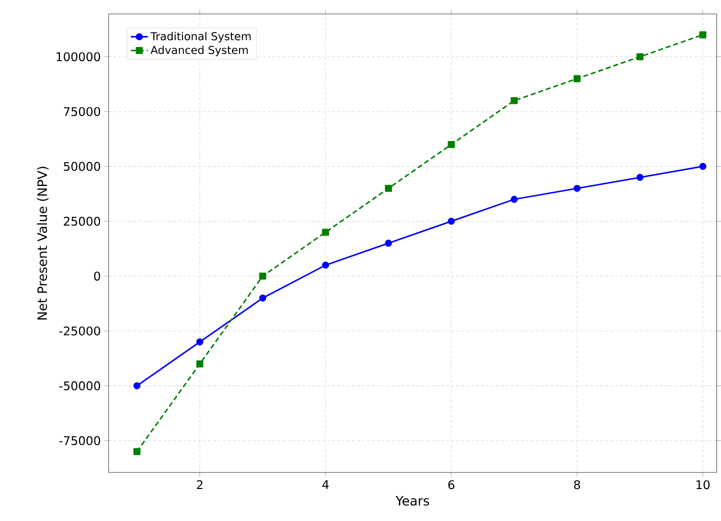  I want to click on x-axis-title: Years, so click(413, 501).